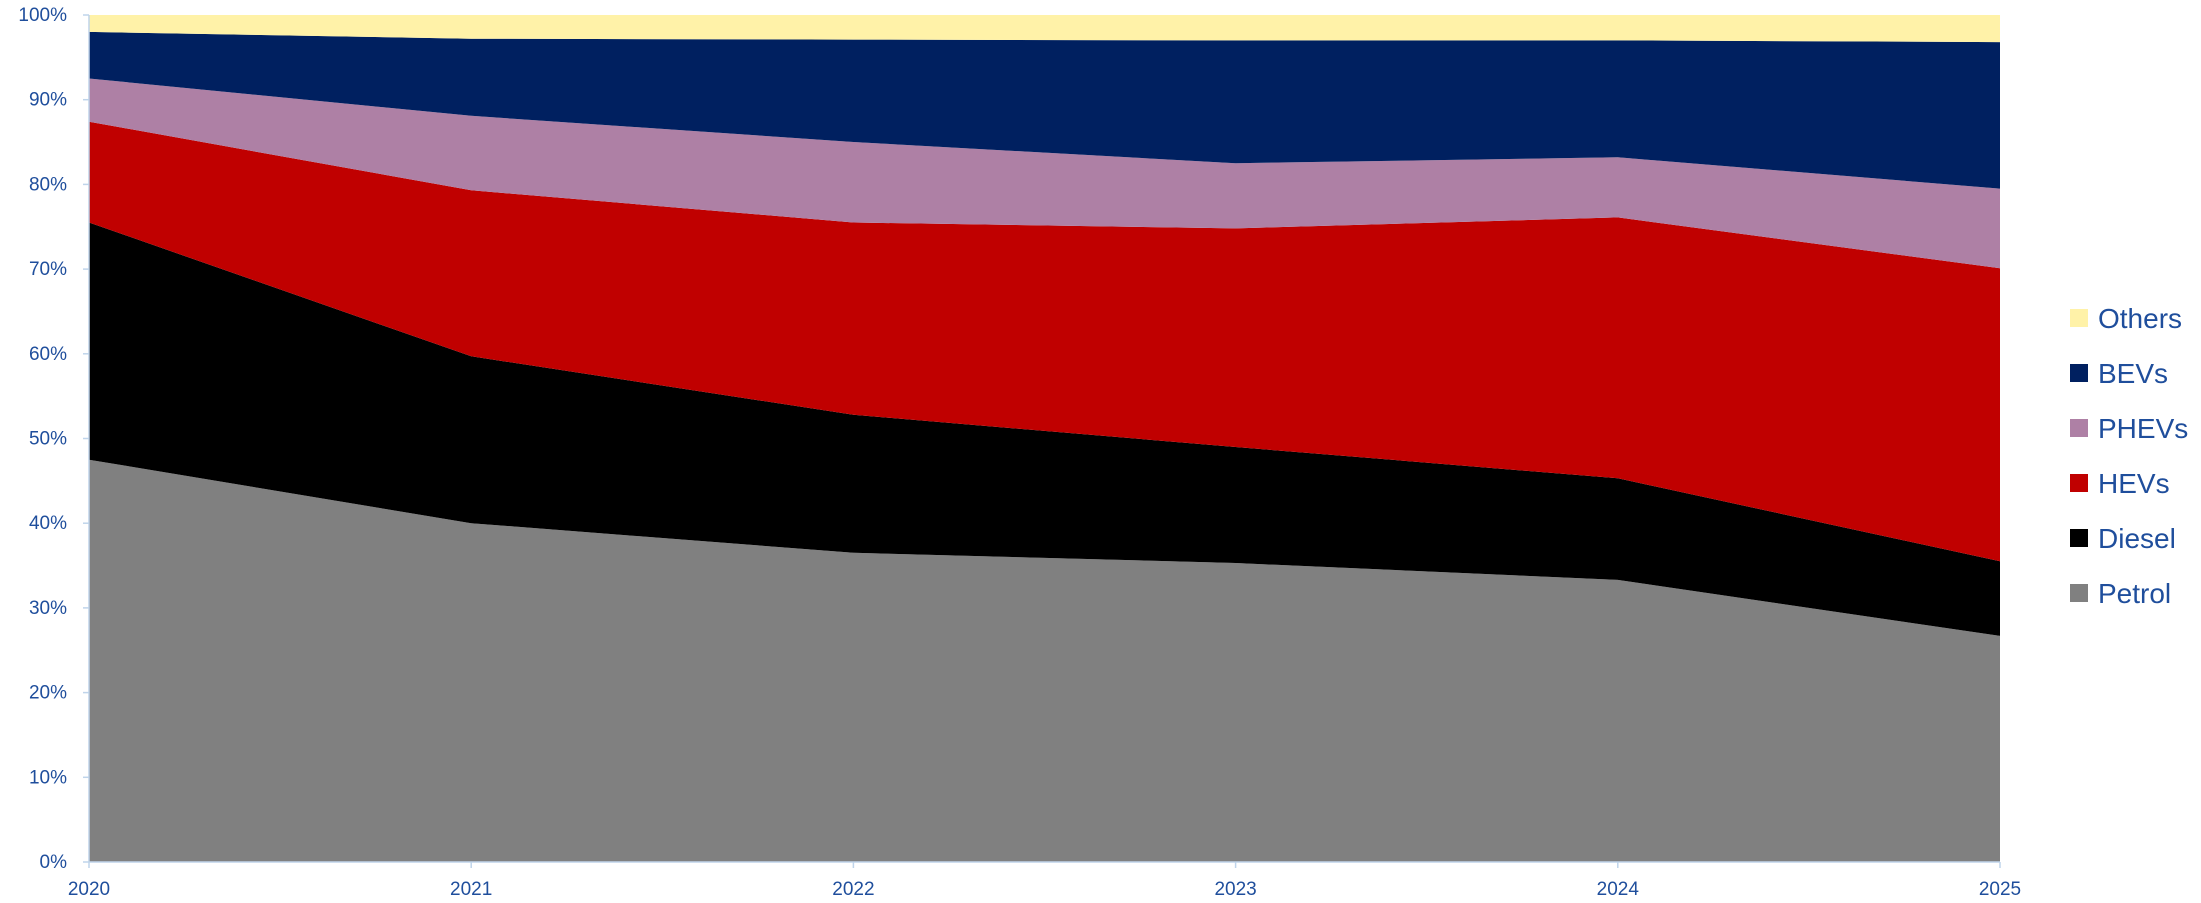  What do you see at coordinates (48, 100) in the screenshot?
I see `y-tick-label: 90%` at bounding box center [48, 100].